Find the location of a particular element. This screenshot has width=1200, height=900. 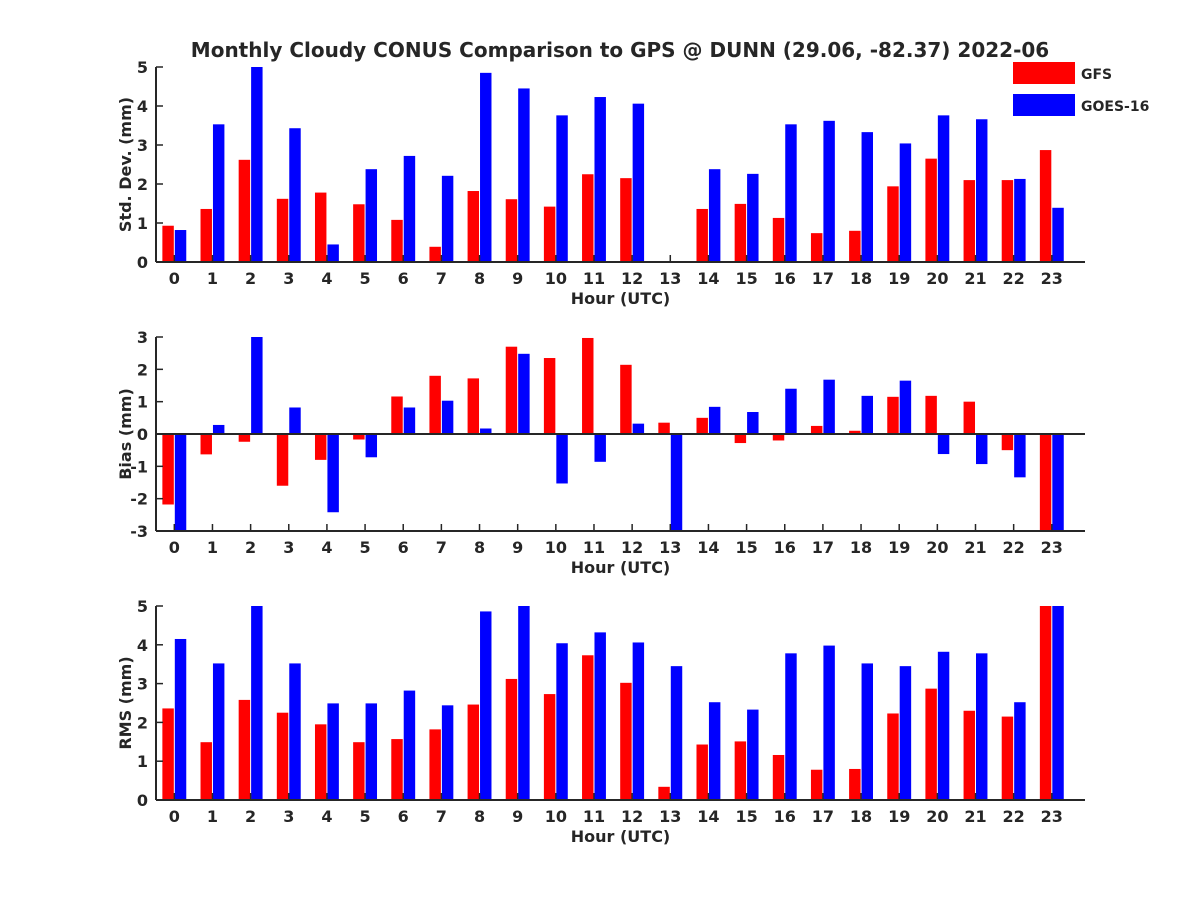

x-tick-label: 18 is located at coordinates (861, 547).